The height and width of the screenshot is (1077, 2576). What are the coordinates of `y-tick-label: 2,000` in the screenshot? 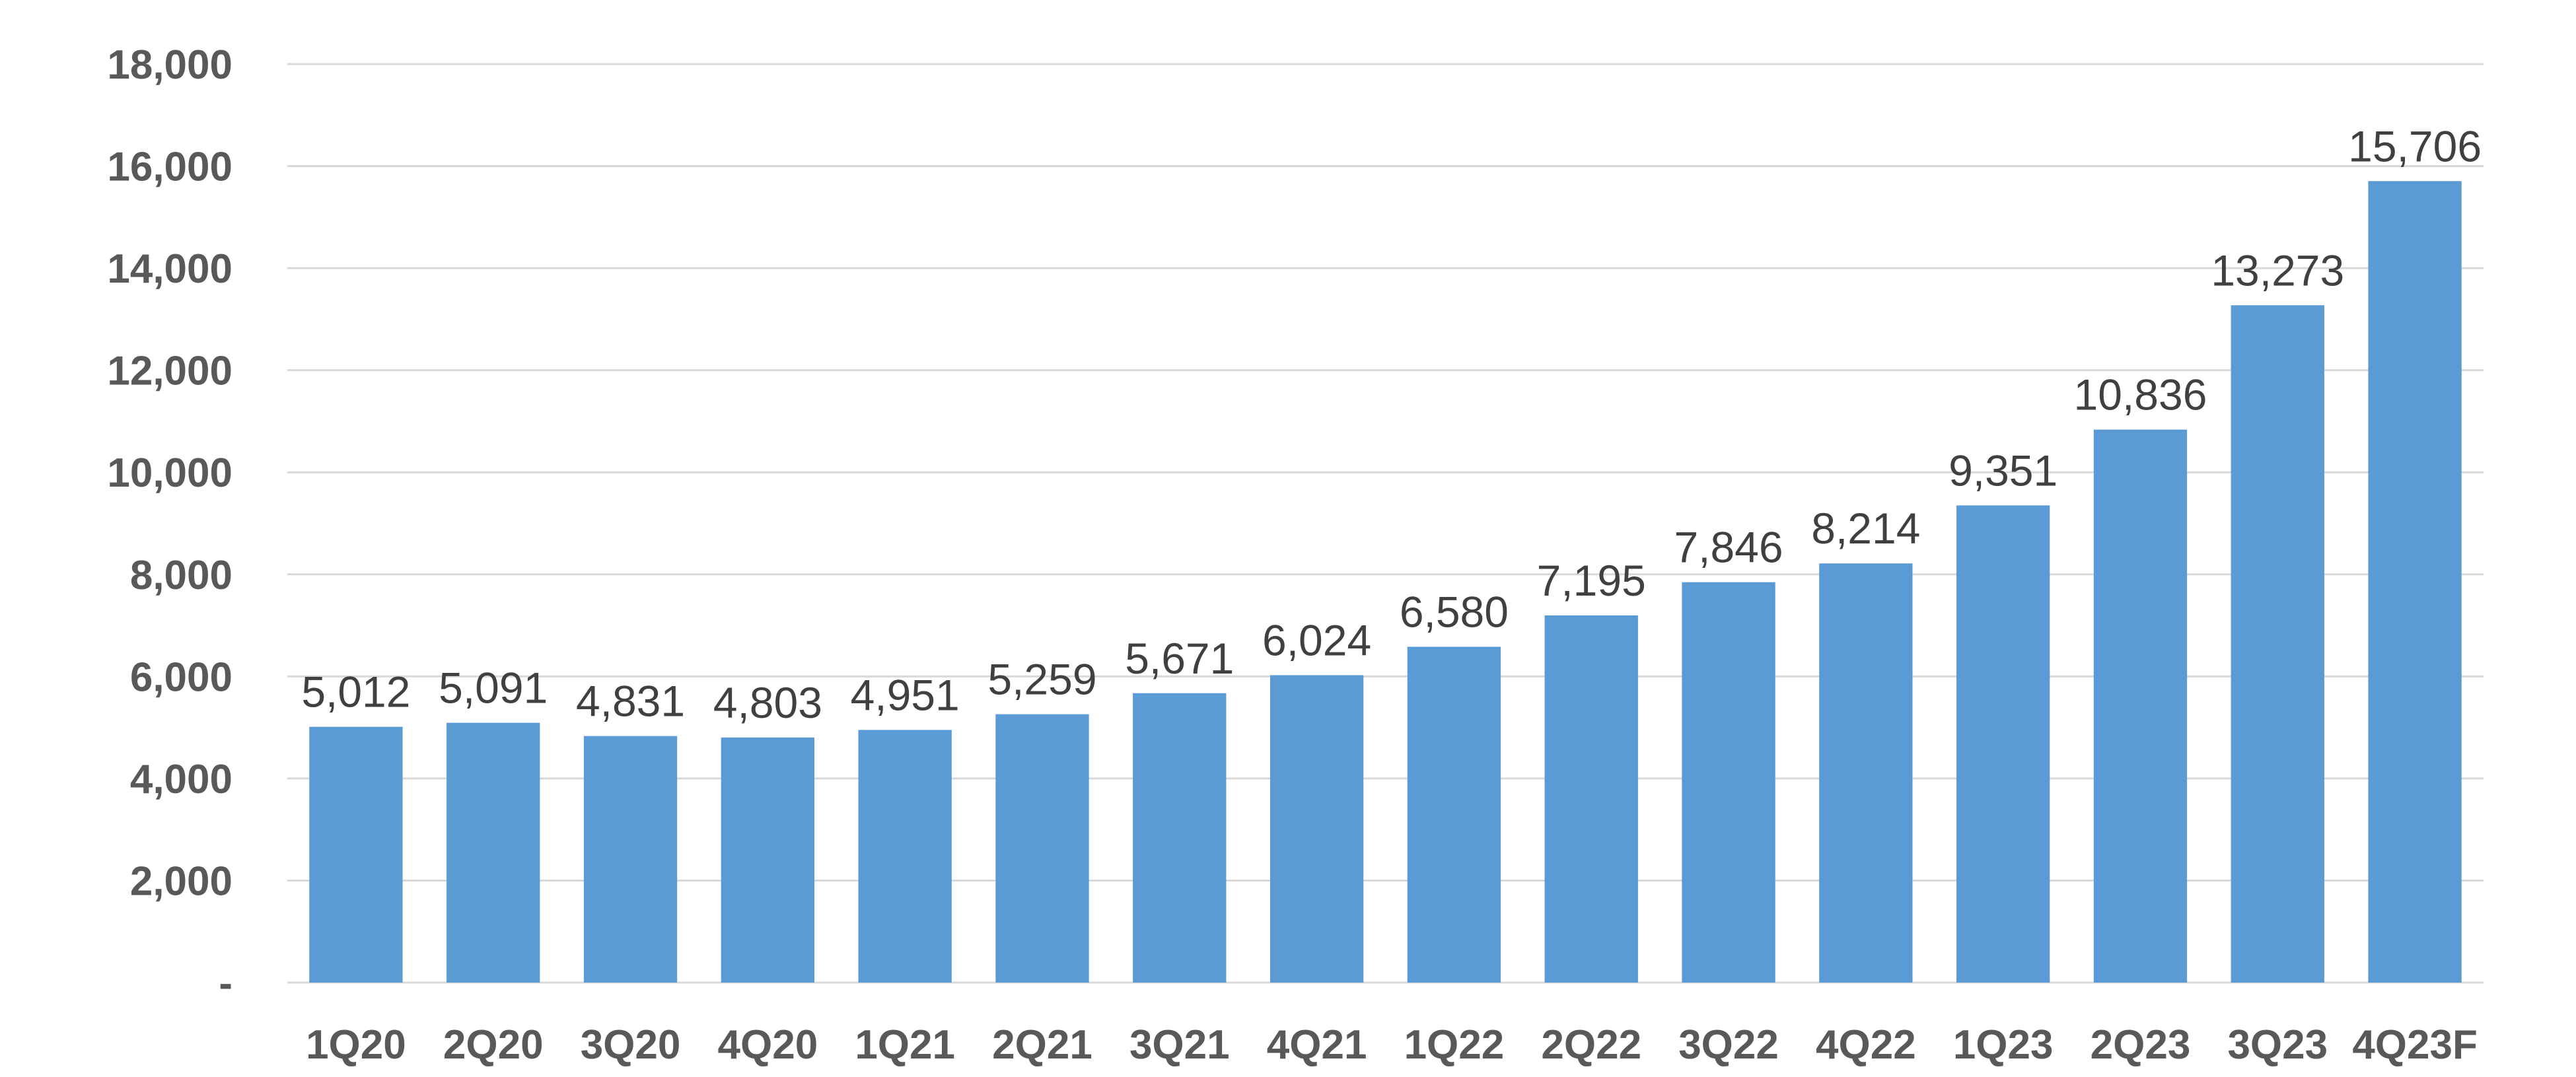 It's located at (182, 881).